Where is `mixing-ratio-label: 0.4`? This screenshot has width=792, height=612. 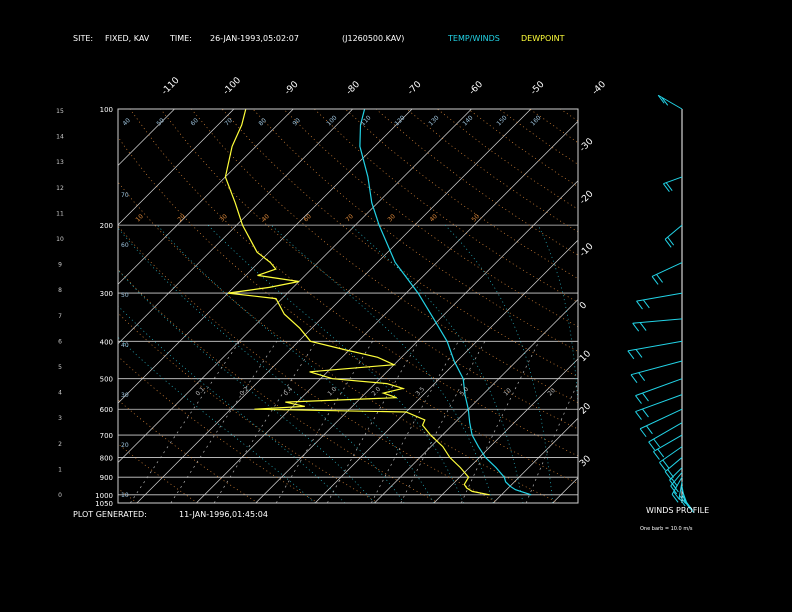 mixing-ratio-label: 0.4 is located at coordinates (288, 392).